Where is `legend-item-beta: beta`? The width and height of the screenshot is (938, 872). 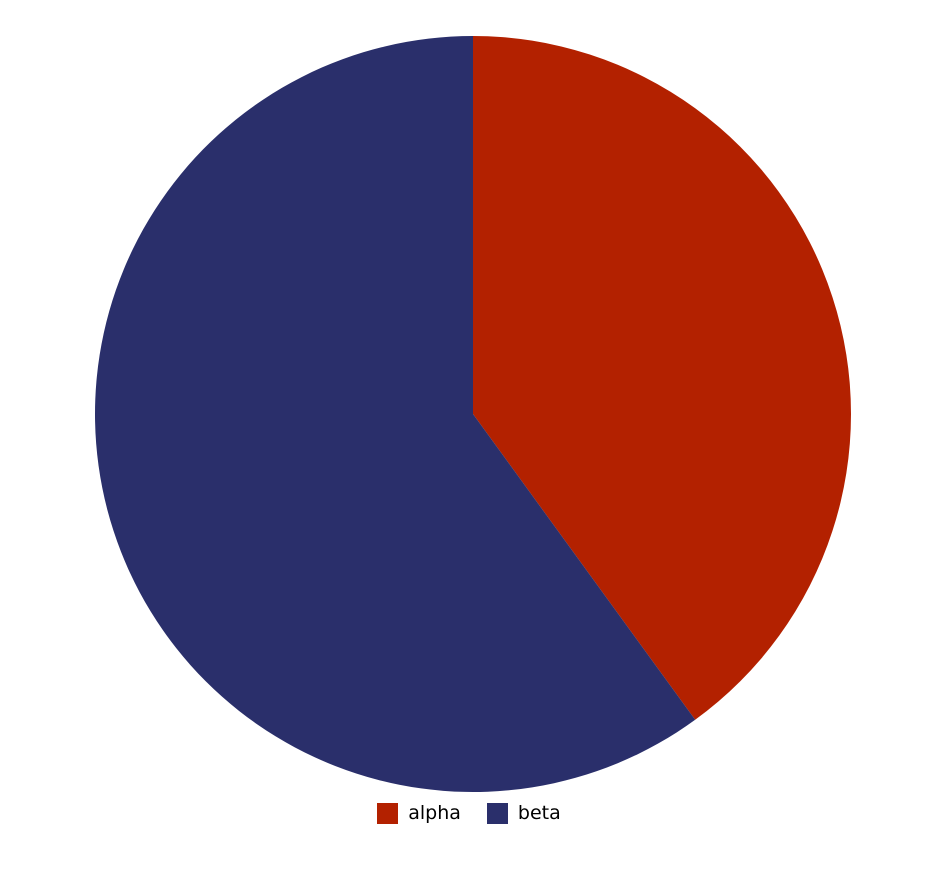
legend-item-beta: beta is located at coordinates (523, 813).